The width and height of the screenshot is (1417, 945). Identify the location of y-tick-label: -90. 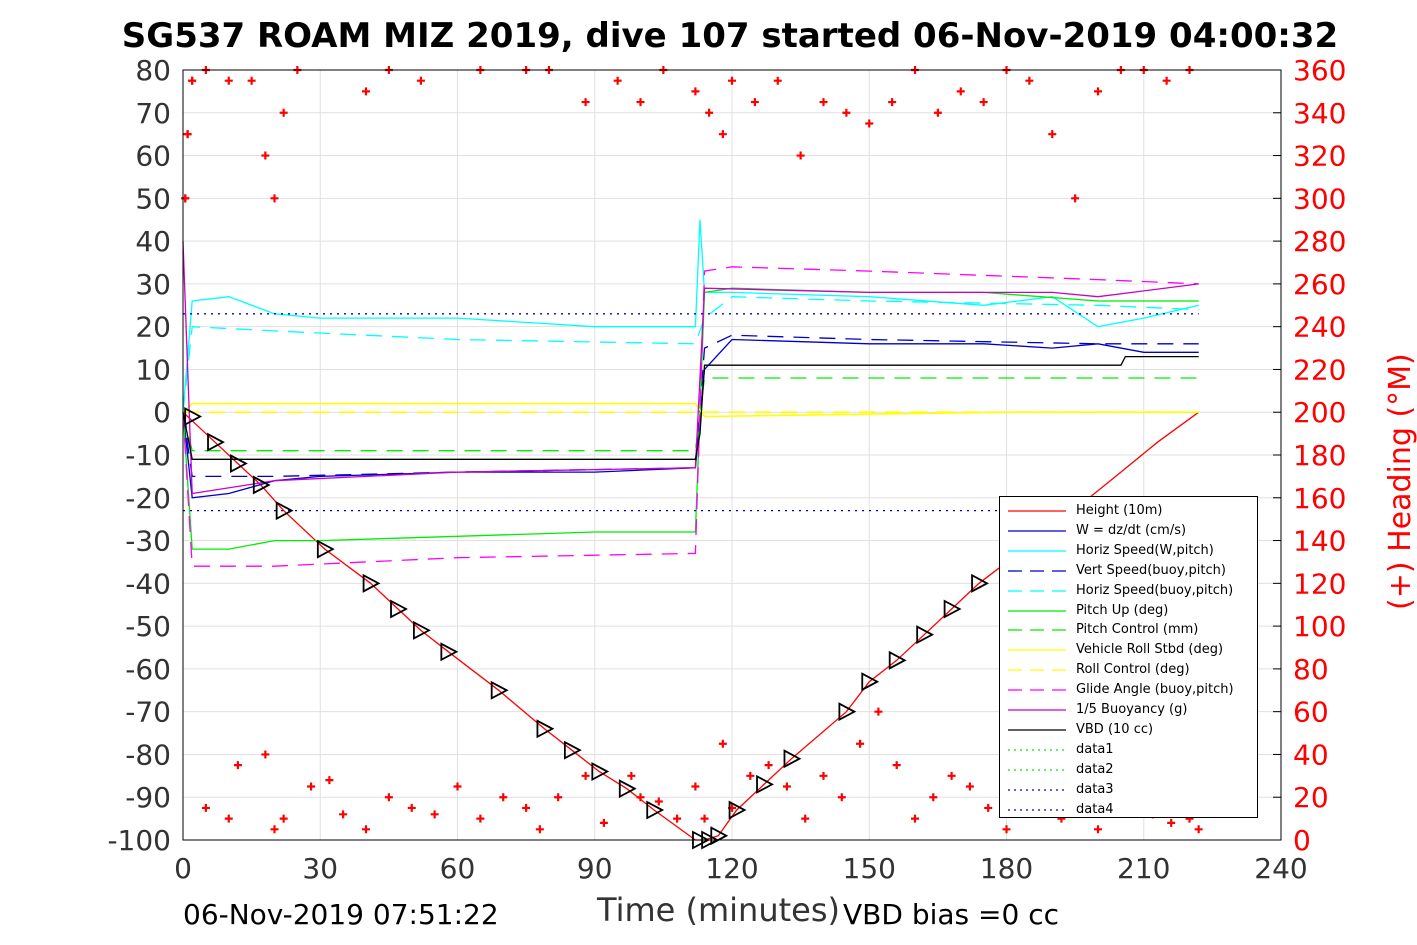
(148, 797).